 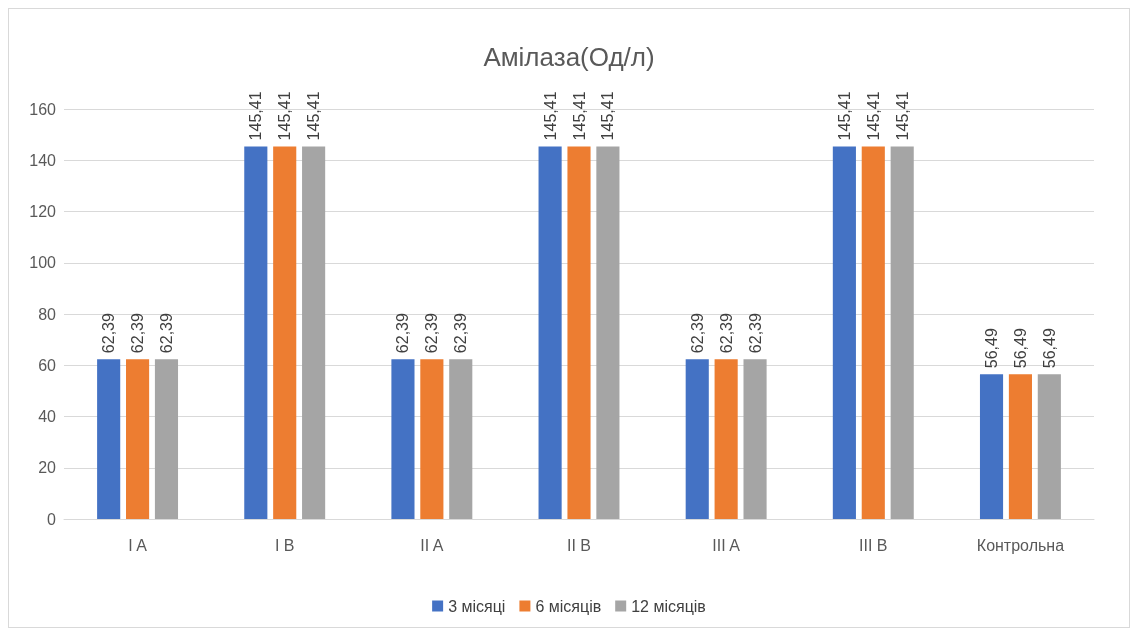 I want to click on x-tick-label: Контрольна, so click(x=1020, y=545).